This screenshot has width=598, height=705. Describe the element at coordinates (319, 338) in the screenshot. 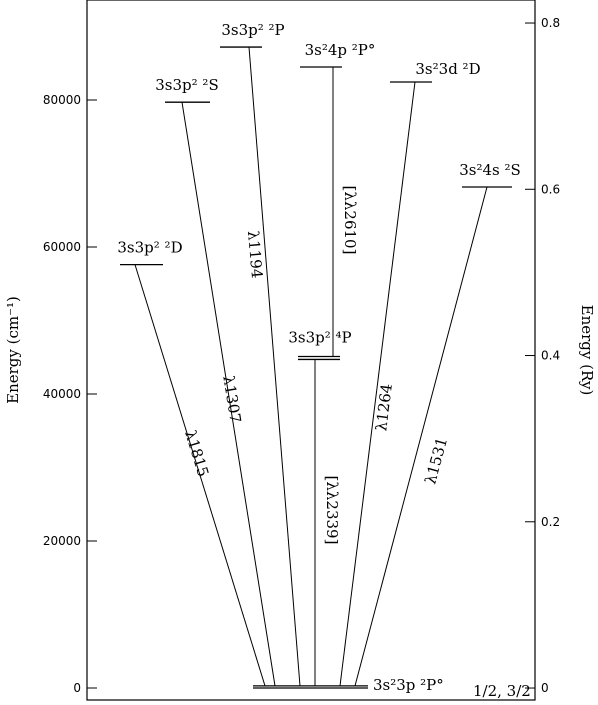

I see `level-label: 3s3p² ⁴P` at that location.